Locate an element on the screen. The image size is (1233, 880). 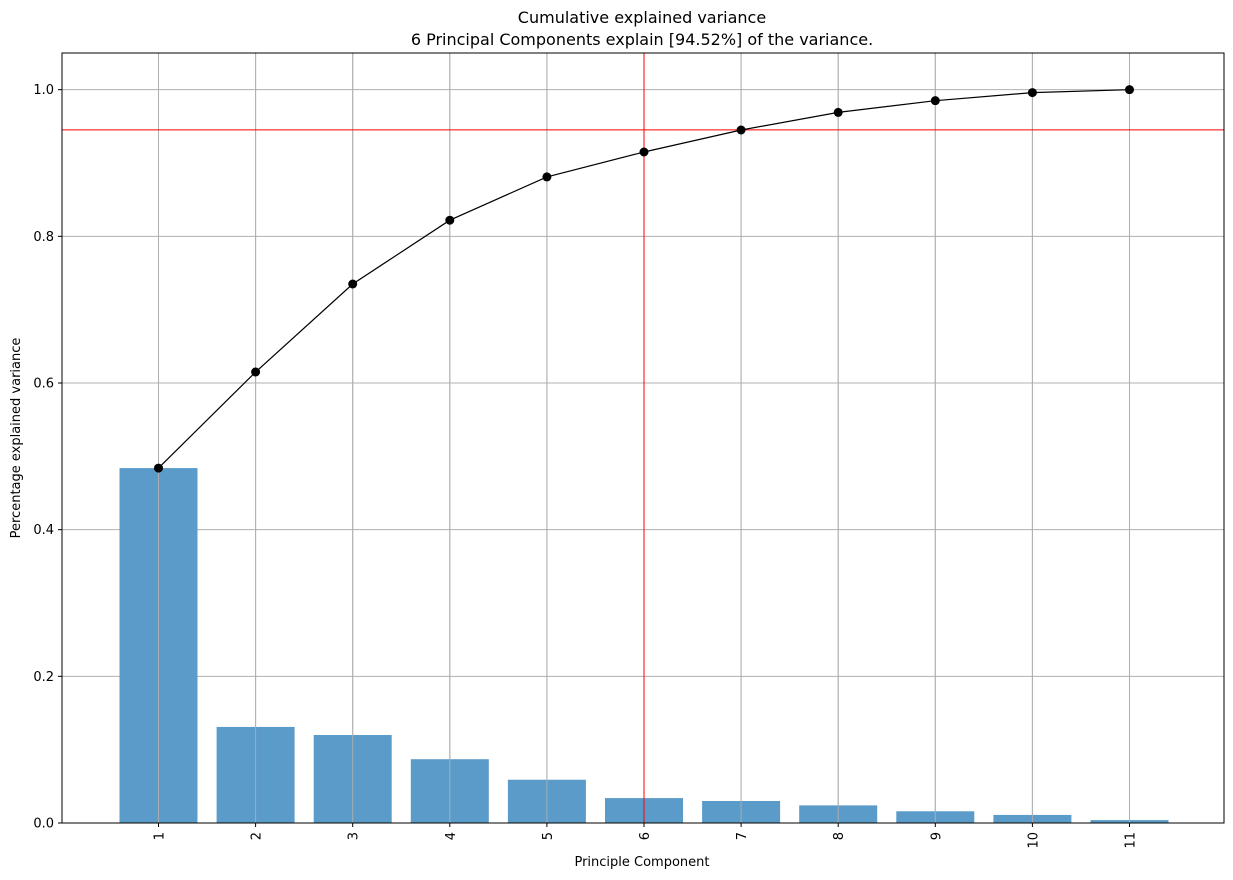
x-tick-label: 3 is located at coordinates (354, 836).